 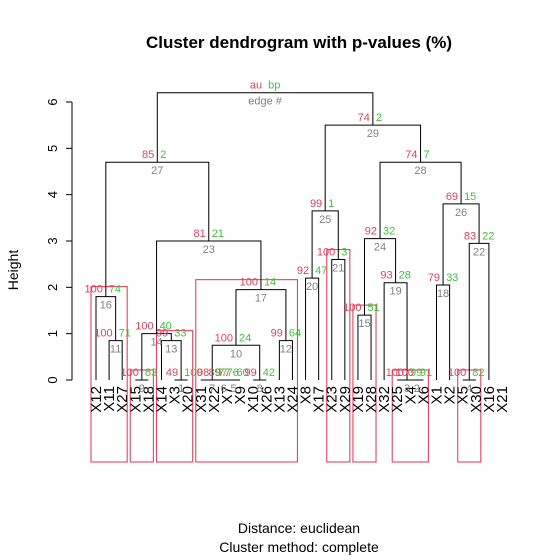 I want to click on au-value-16: 100, so click(x=93, y=290).